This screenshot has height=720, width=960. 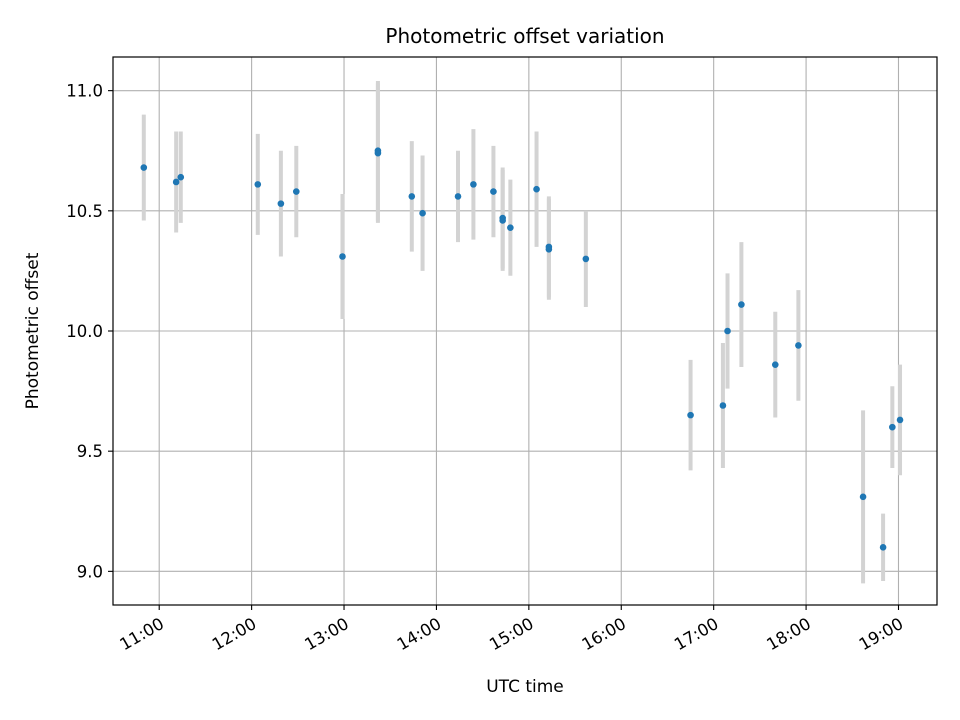 I want to click on x-tick-label: 19:00, so click(x=881, y=634).